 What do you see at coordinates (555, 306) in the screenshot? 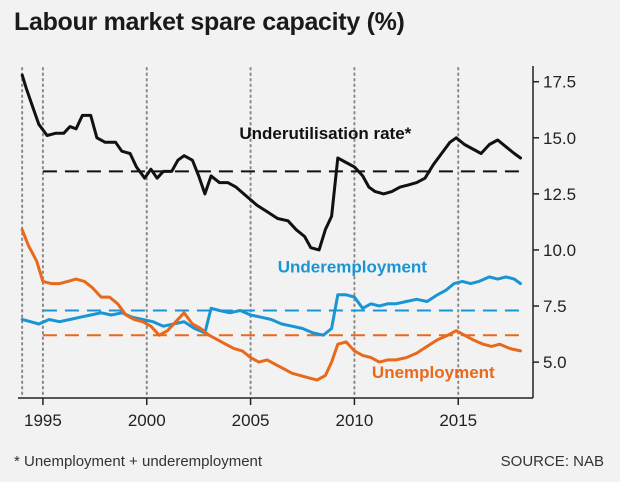
I see `y-tick-label: 7.5` at bounding box center [555, 306].